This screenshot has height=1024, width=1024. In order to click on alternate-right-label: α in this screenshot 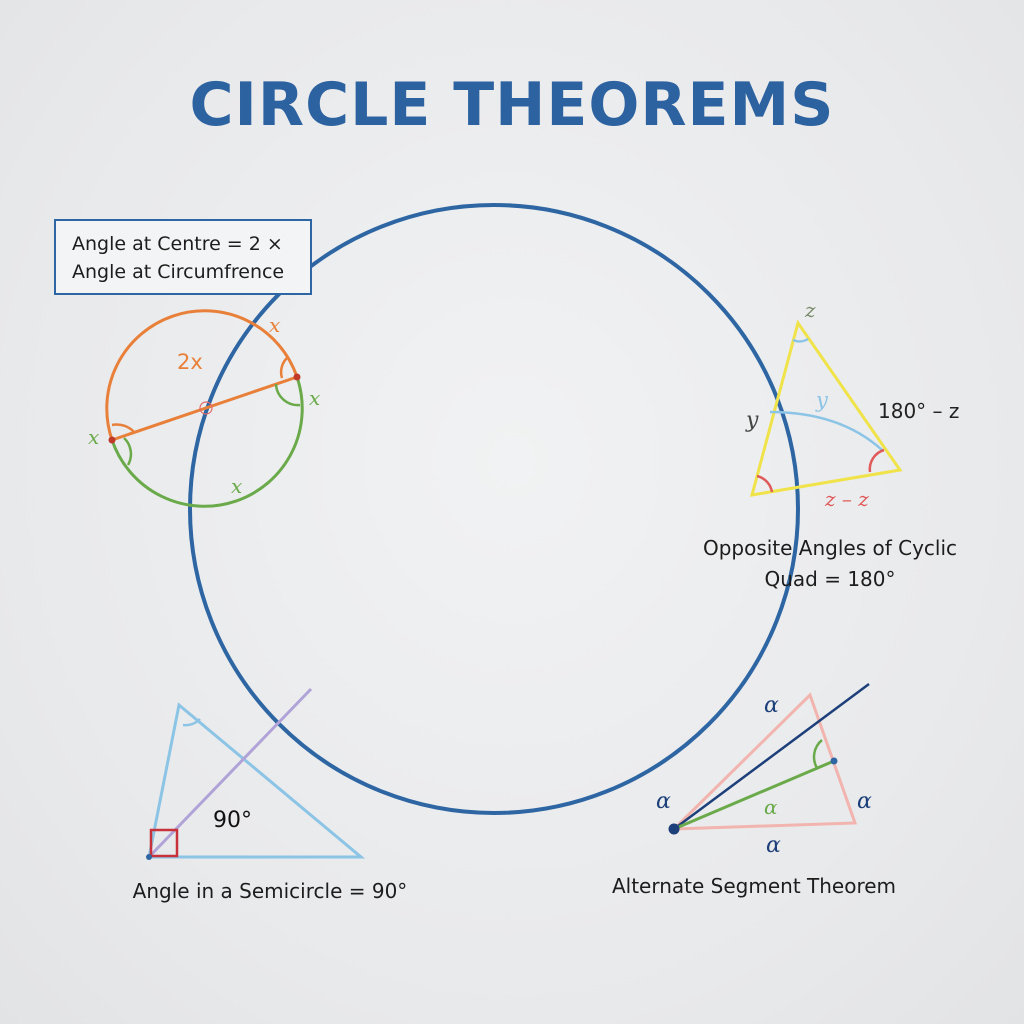, I will do `click(864, 801)`.